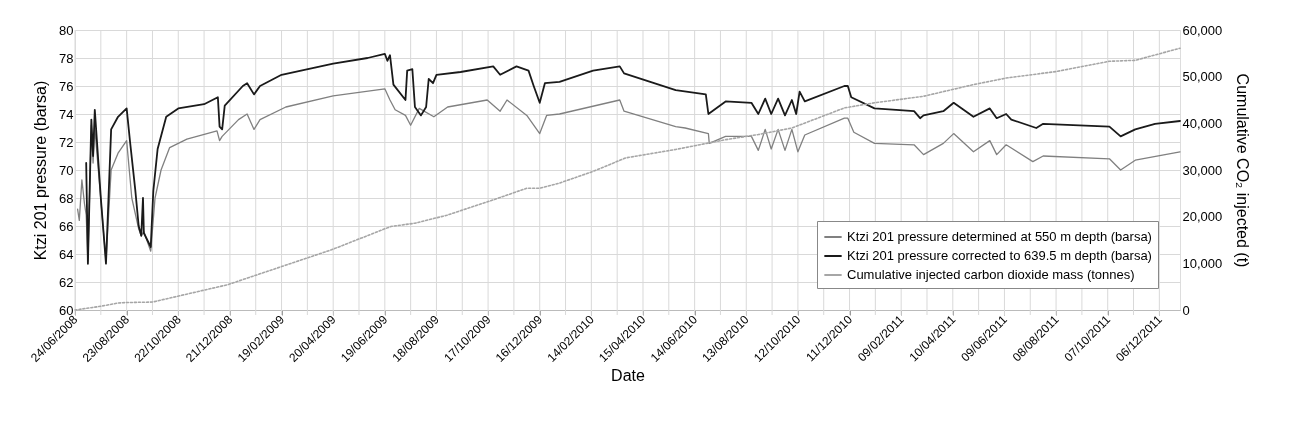  Describe the element at coordinates (66, 114) in the screenshot. I see `y-tick-label: 74` at that location.